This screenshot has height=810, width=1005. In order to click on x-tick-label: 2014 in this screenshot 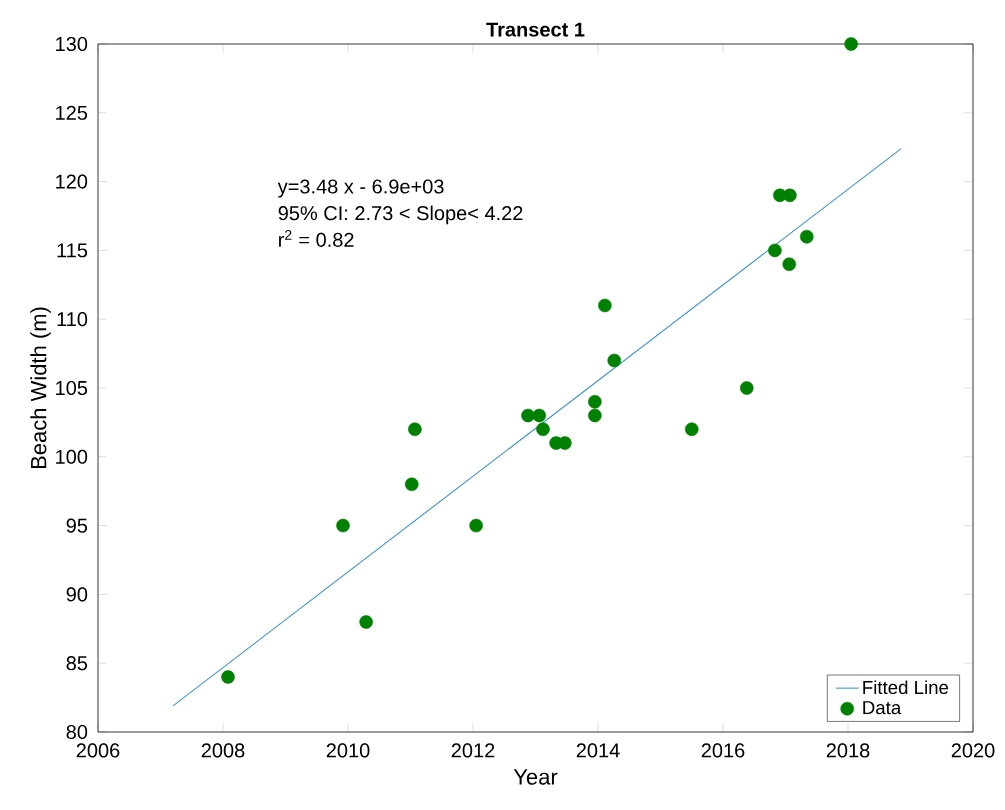, I will do `click(598, 750)`.